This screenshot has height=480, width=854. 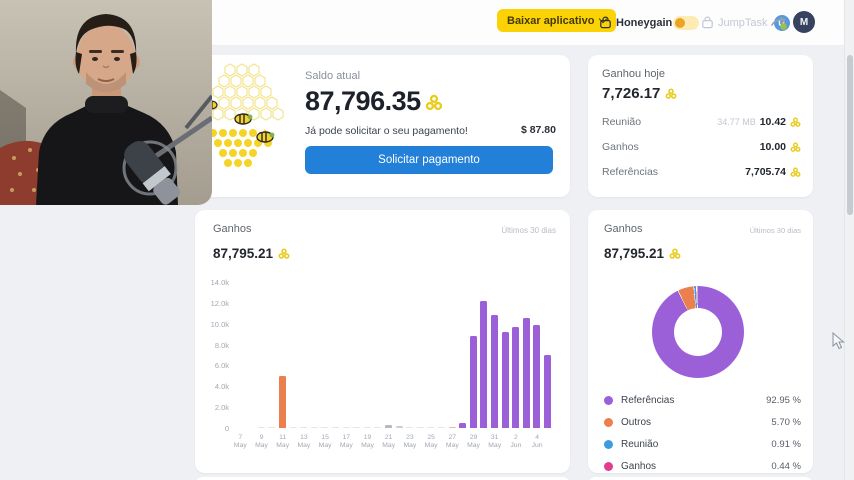 I want to click on bar-22-May, so click(x=399, y=426).